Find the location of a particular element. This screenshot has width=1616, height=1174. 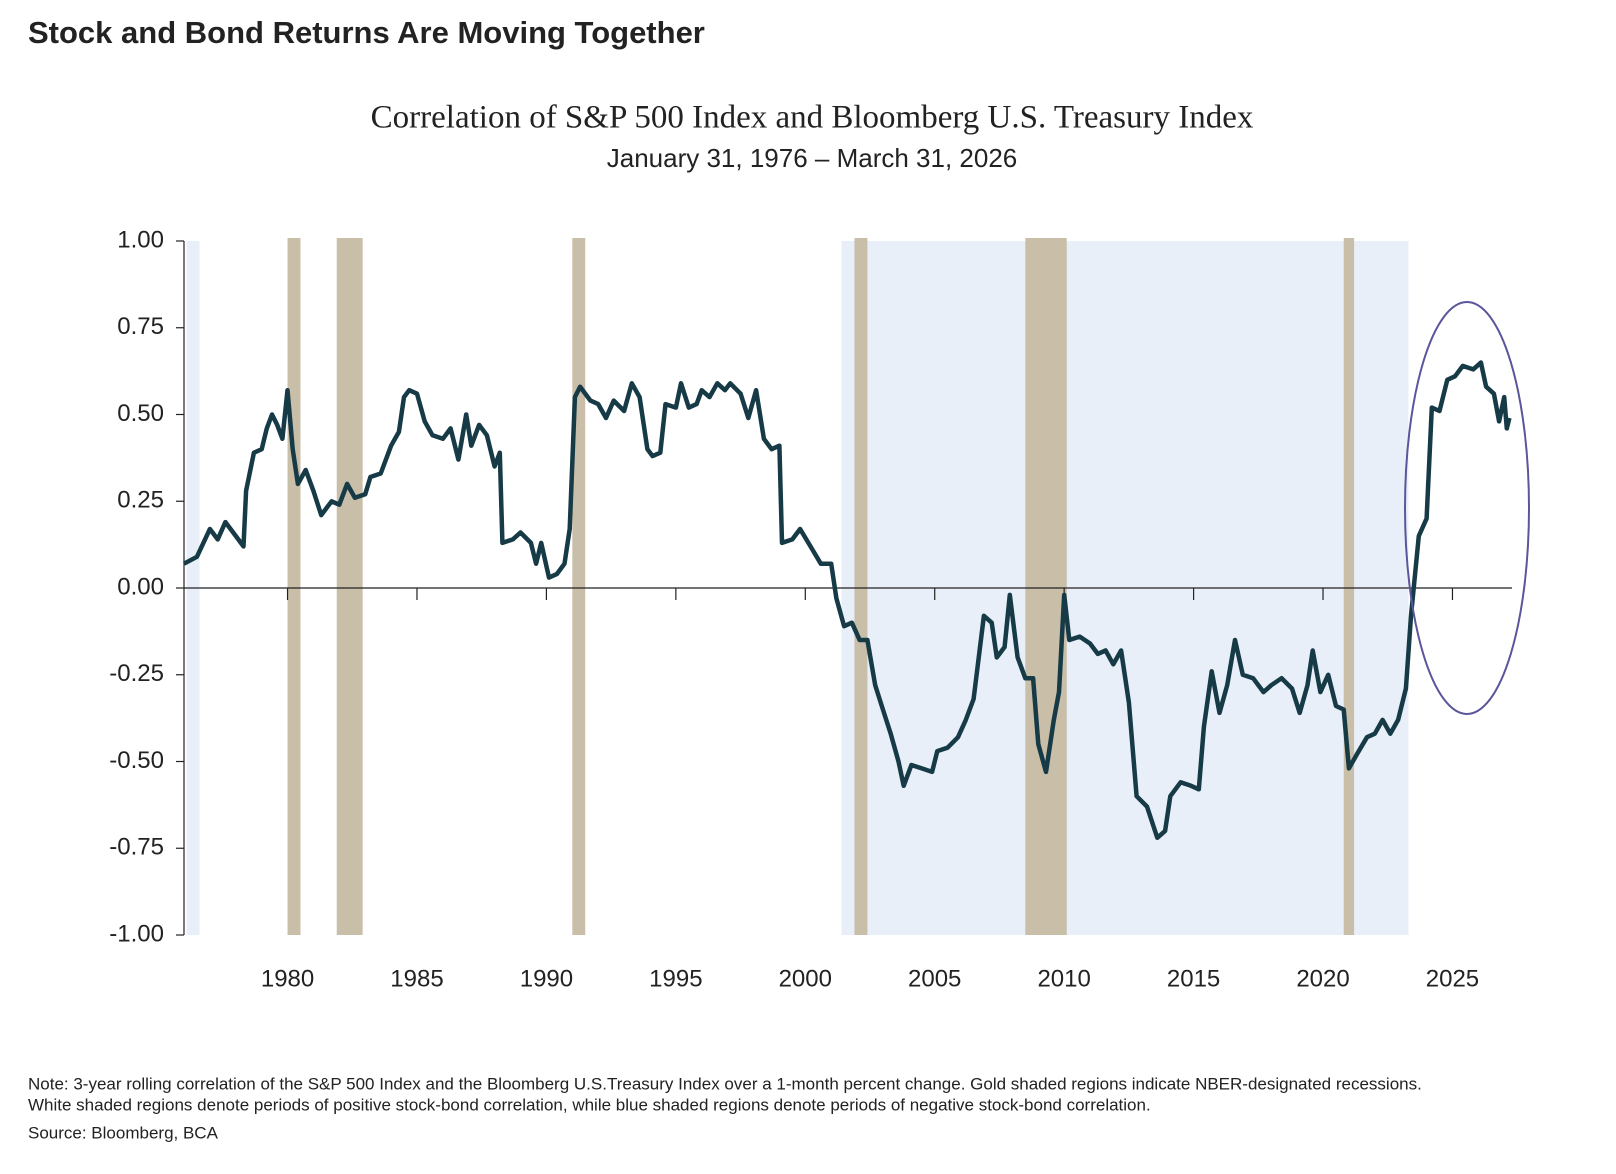

y-tick-label: -0.75 is located at coordinates (136, 847).